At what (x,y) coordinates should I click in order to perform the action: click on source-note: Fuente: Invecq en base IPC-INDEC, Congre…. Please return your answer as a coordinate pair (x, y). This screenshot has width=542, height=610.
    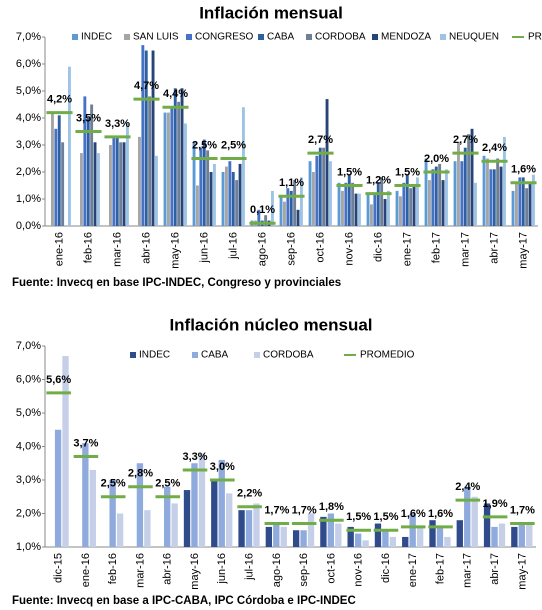
    Looking at the image, I should click on (176, 283).